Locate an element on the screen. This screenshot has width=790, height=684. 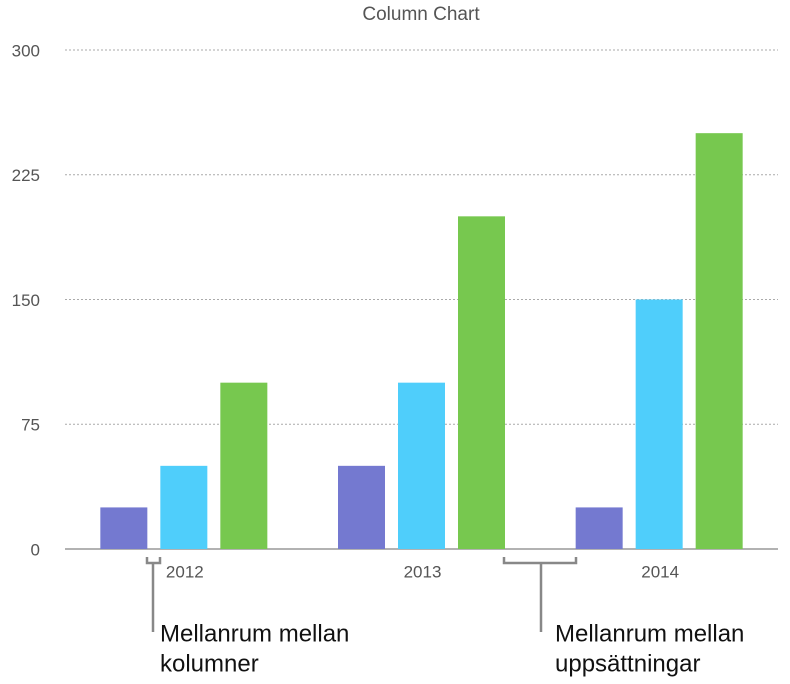
x-tick-label: 2013 is located at coordinates (423, 571).